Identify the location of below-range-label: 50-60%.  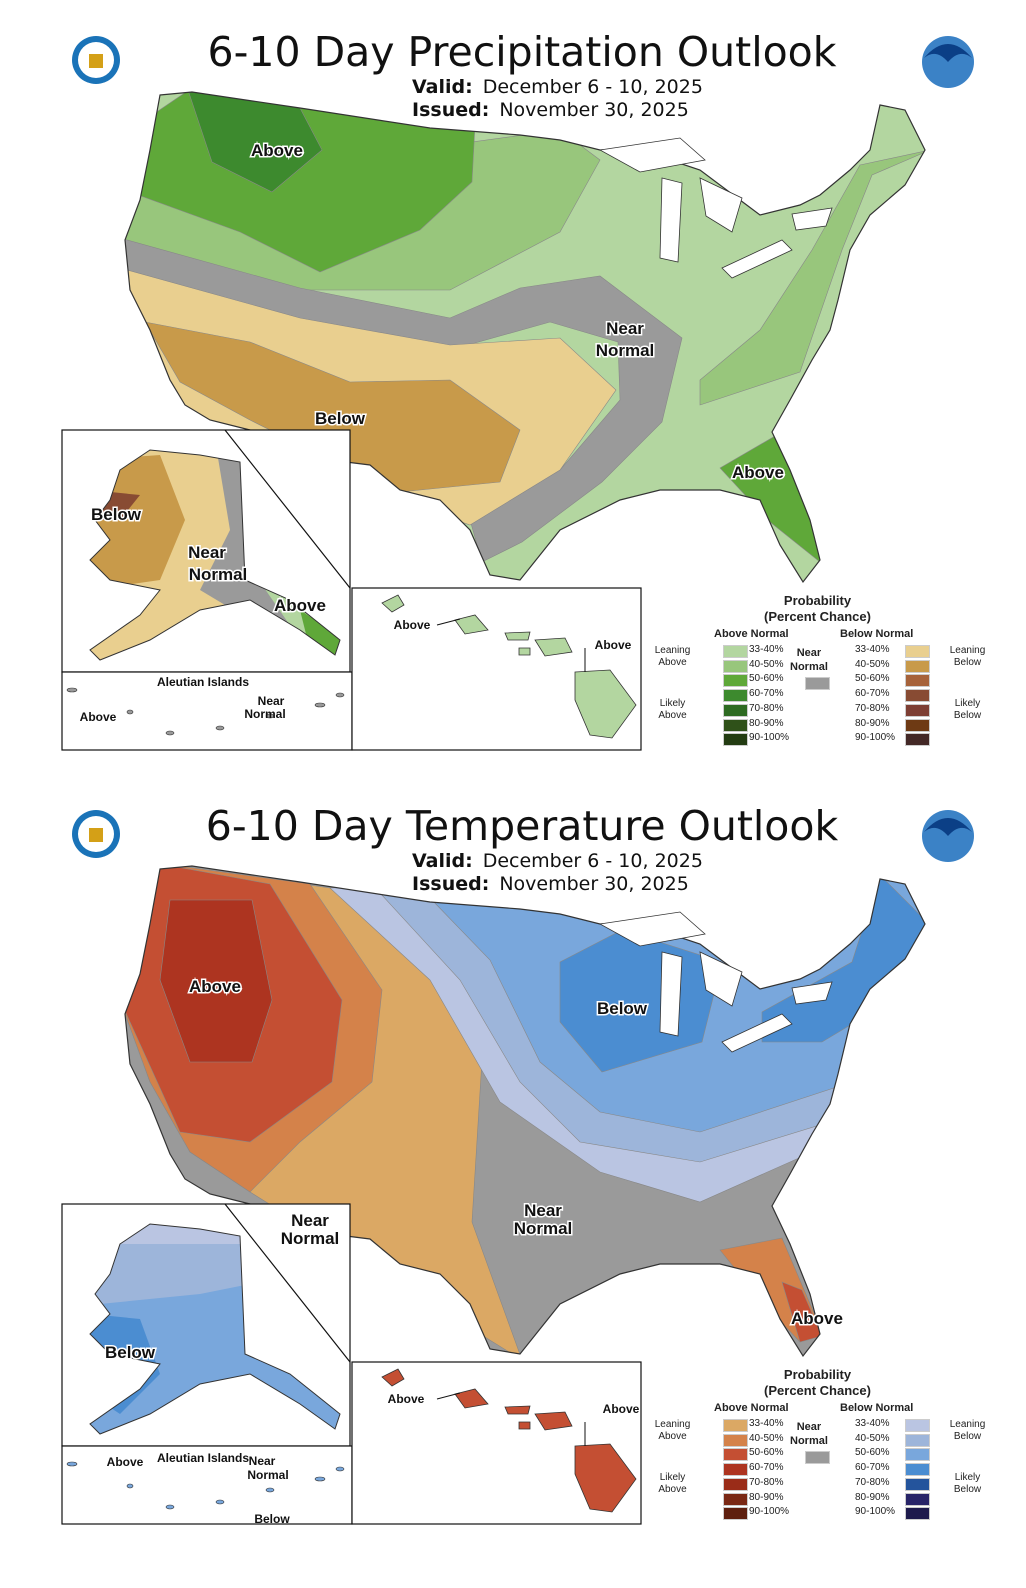
(872, 1453).